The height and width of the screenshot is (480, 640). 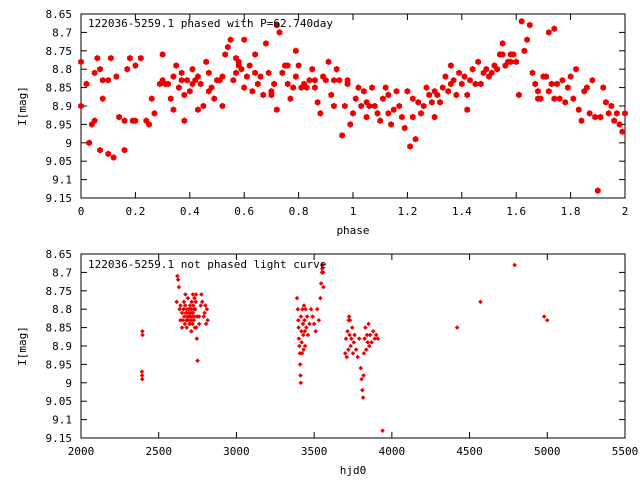 What do you see at coordinates (158, 451) in the screenshot?
I see `unphased-plot-xtick-label-1: 2500` at bounding box center [158, 451].